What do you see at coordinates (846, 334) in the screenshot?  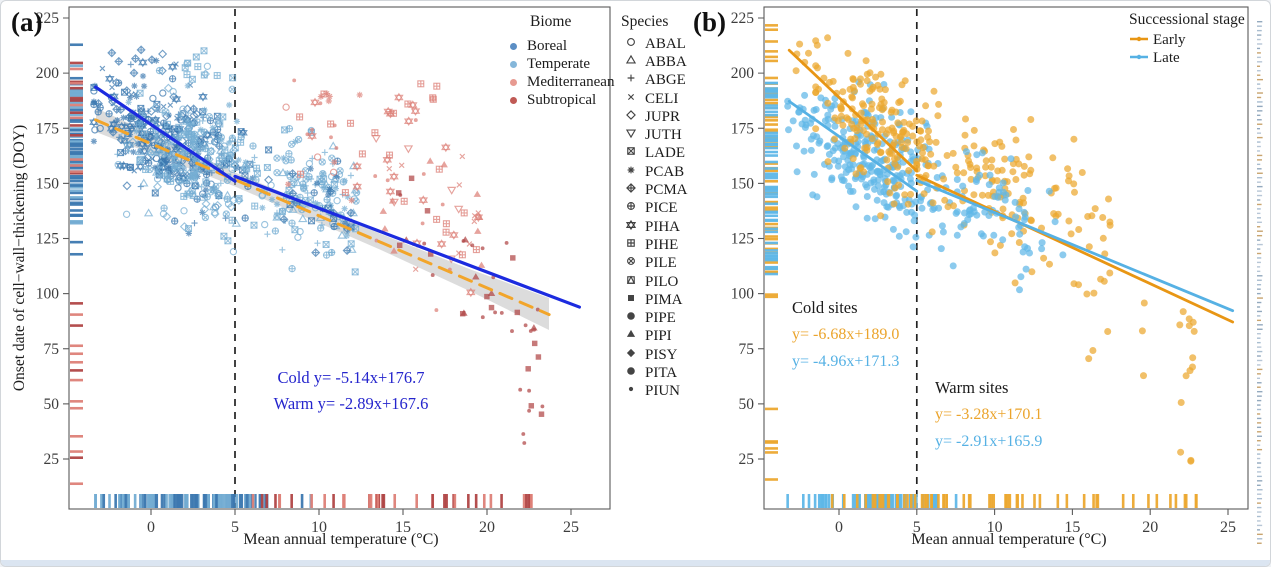 I see `equation-b-cold-early: y= -6.68x+189.0` at bounding box center [846, 334].